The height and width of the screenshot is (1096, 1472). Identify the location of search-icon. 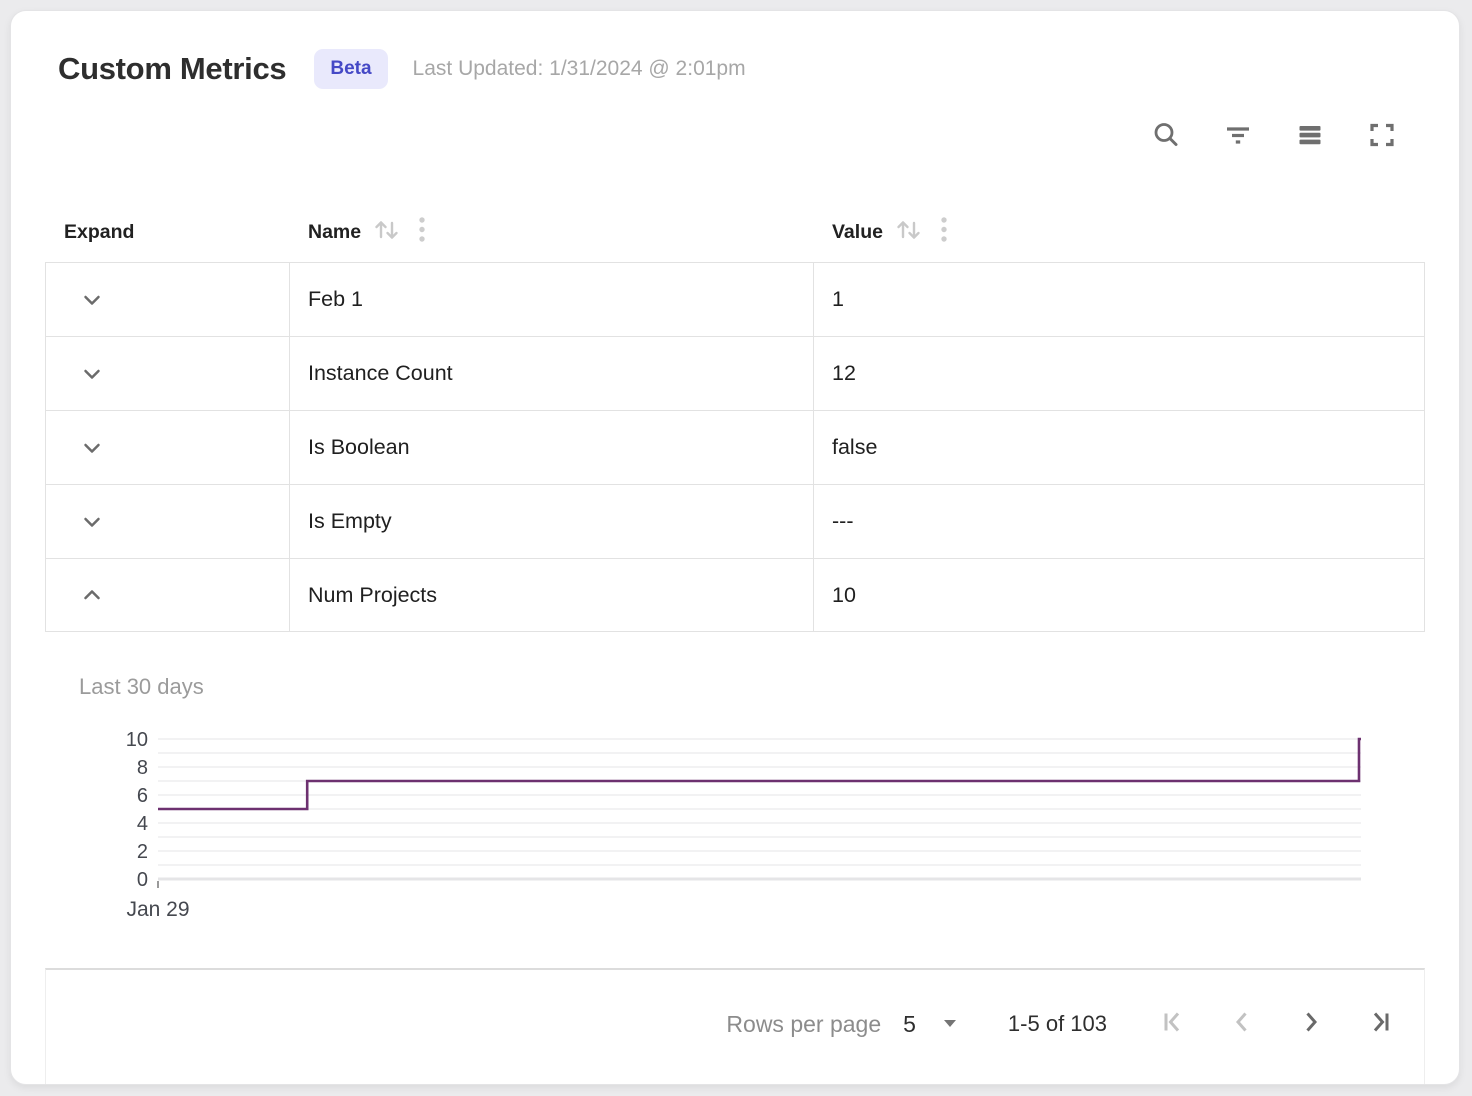
(1166, 137).